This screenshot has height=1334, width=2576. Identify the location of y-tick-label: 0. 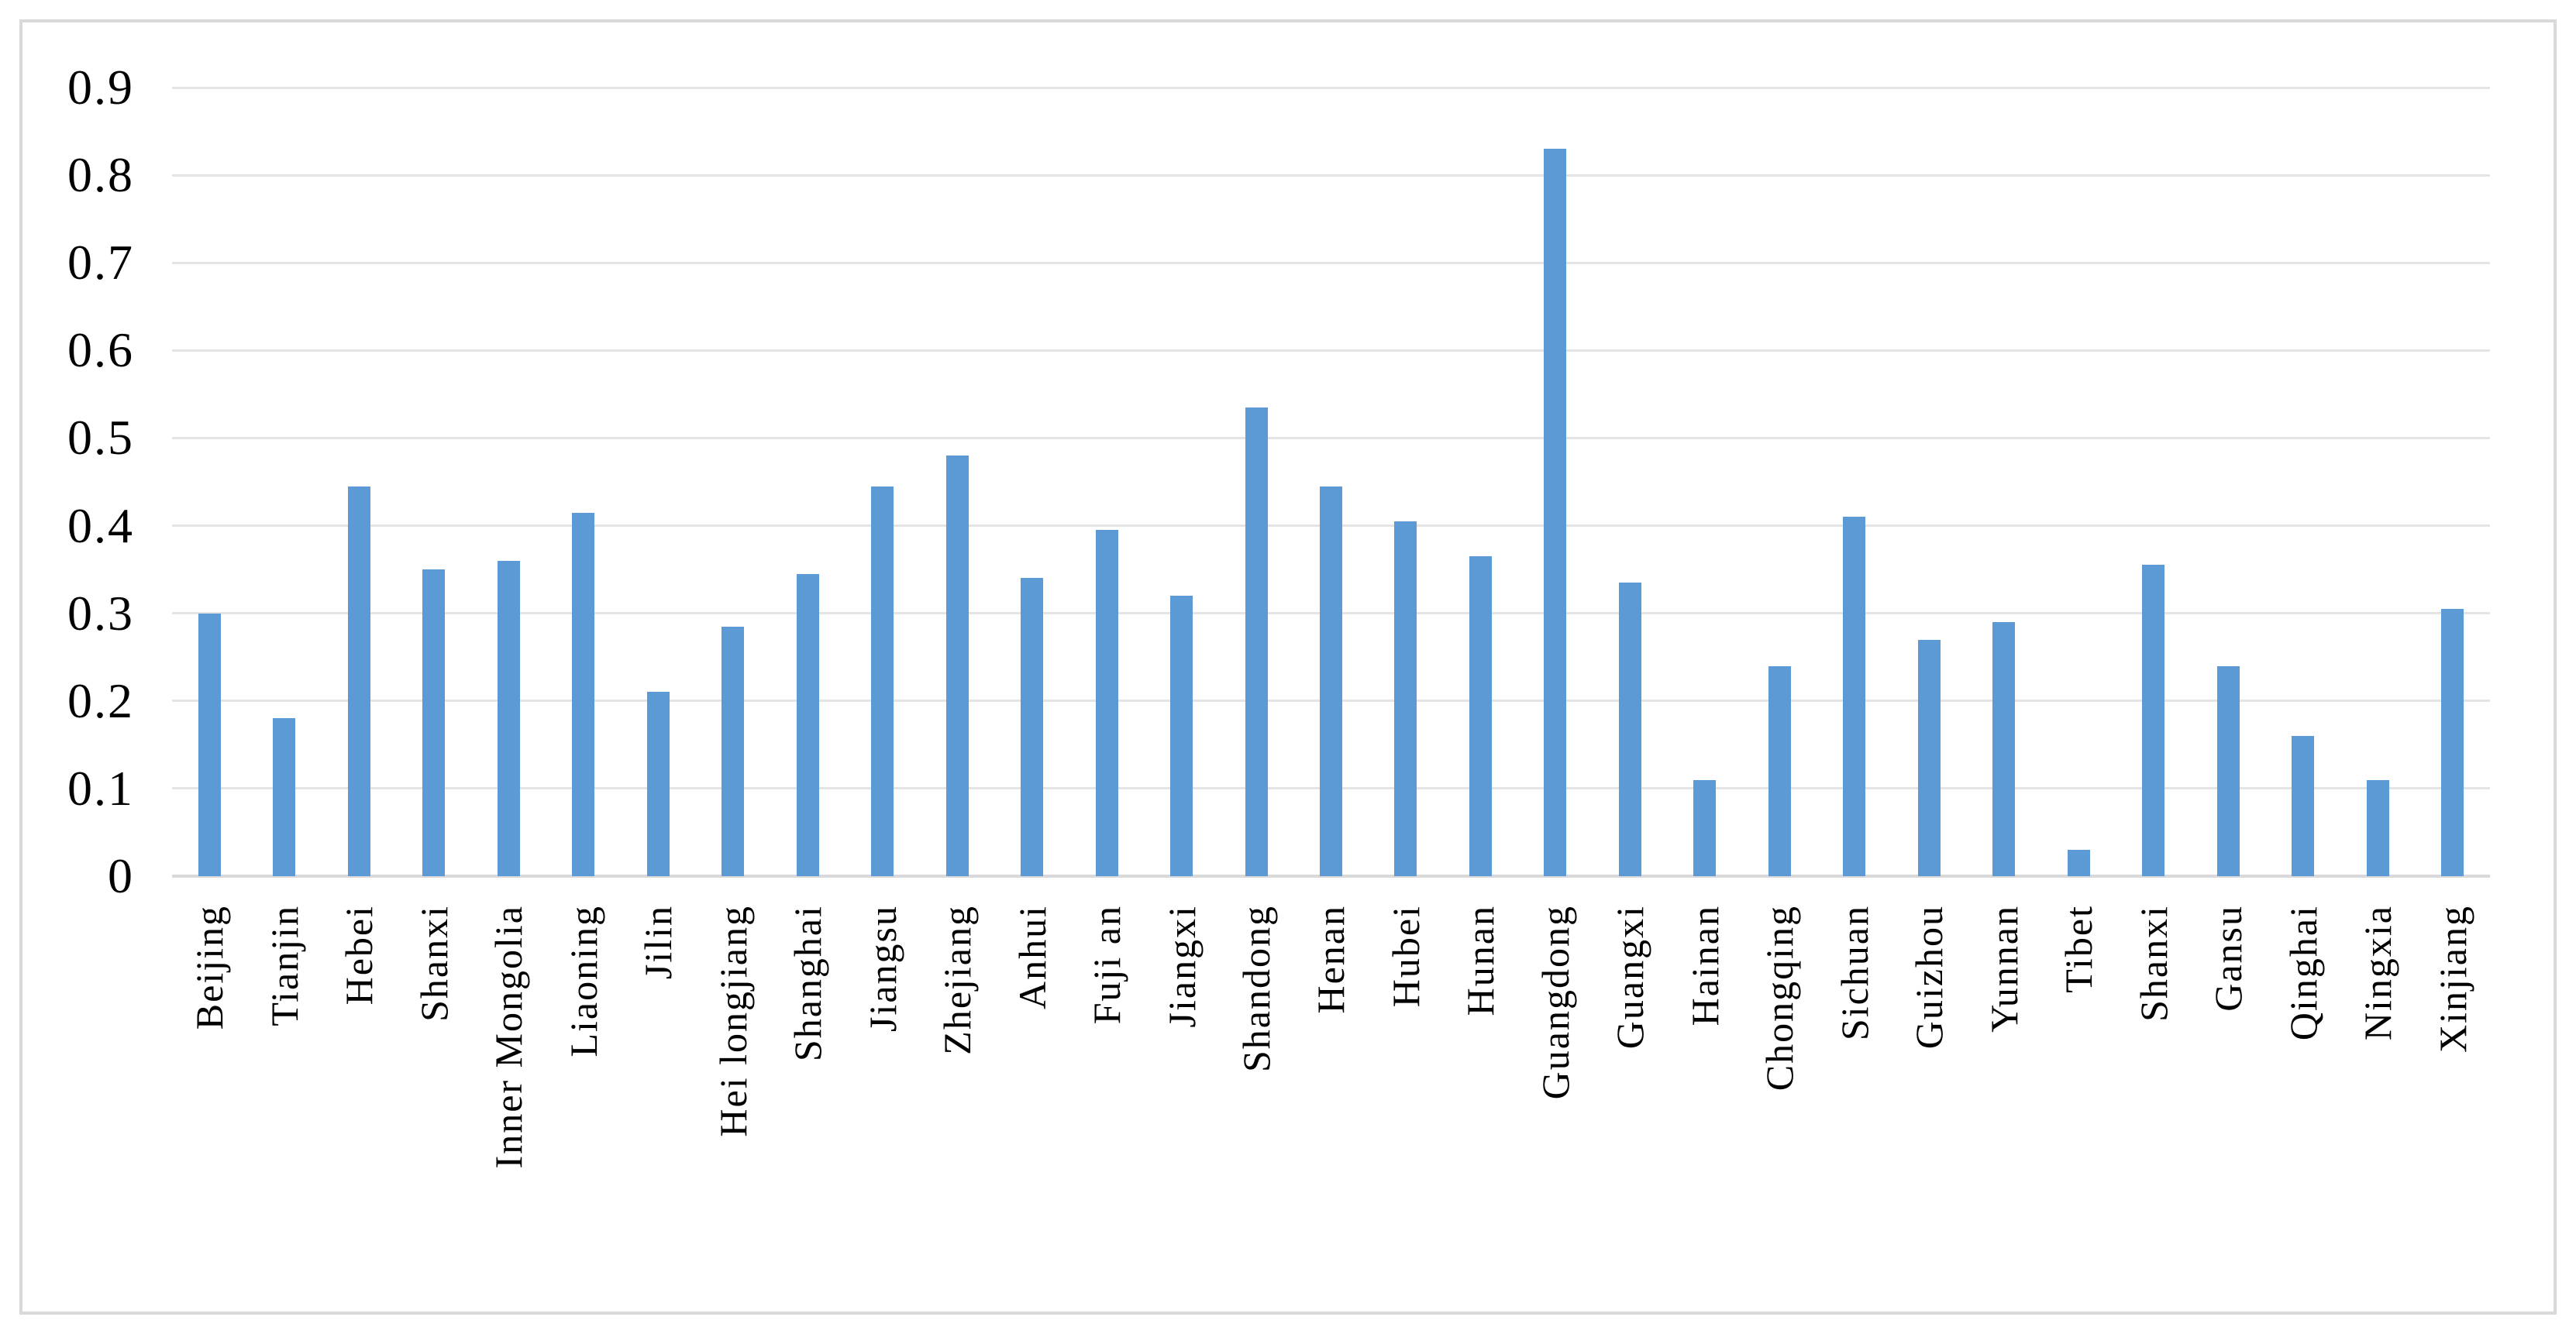
(121, 875).